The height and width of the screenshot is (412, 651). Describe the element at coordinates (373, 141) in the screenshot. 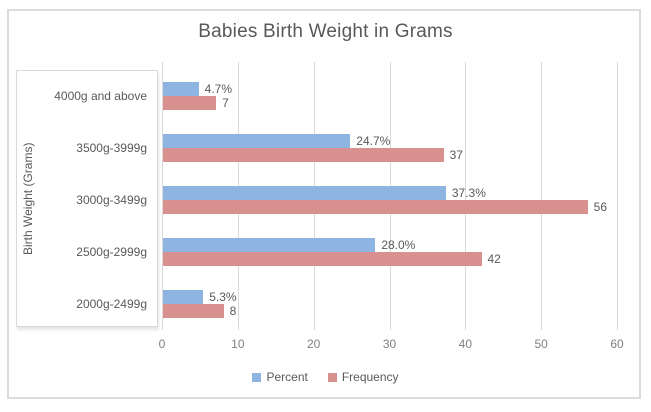

I see `data-label-percent: 24.7%` at that location.